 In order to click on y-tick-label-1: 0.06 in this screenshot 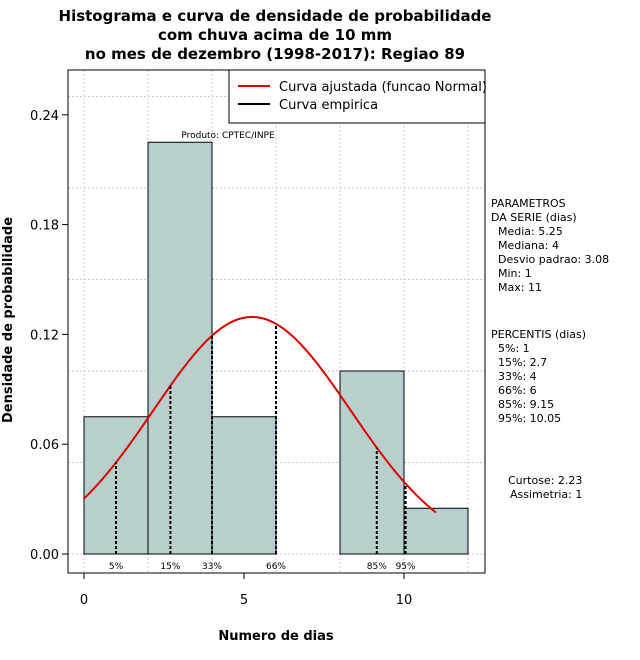, I will do `click(44, 445)`.